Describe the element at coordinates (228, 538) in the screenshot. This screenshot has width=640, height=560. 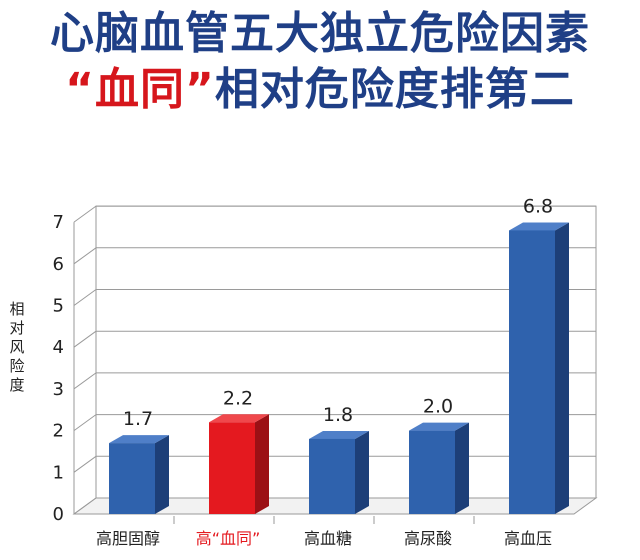
I see `x-tick-label: 高“血同”` at that location.